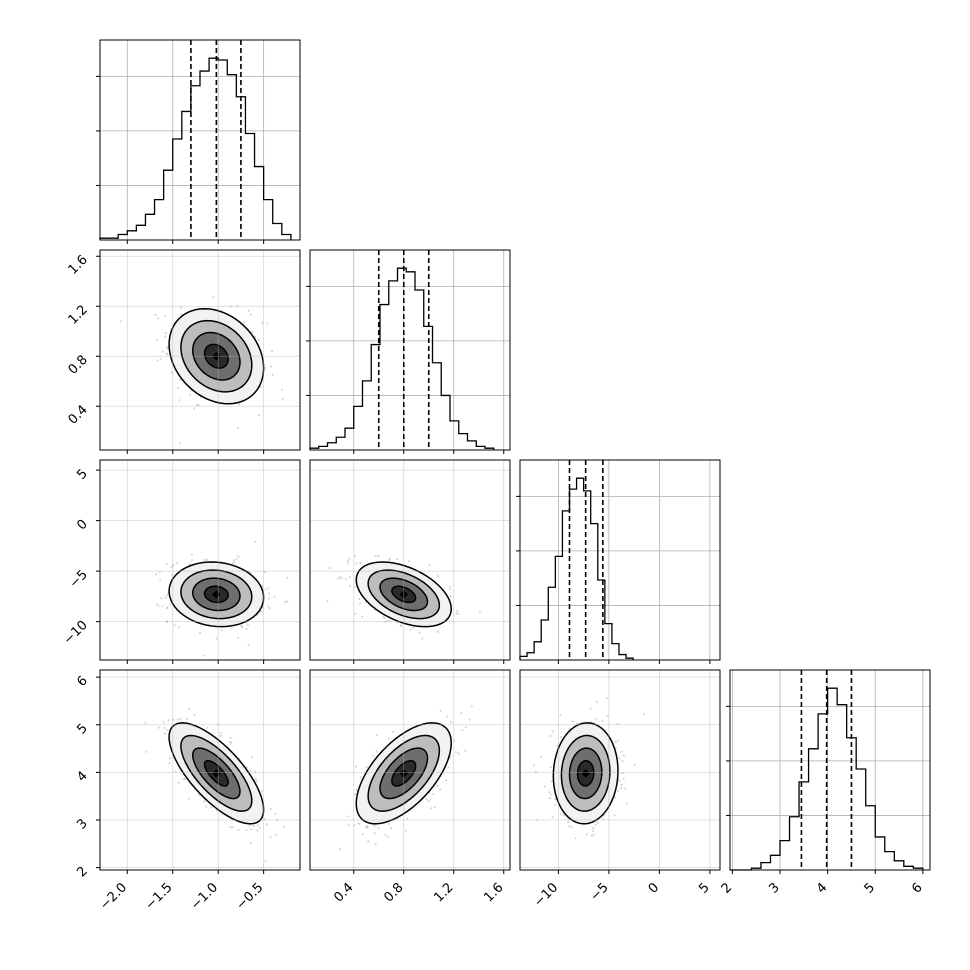 This screenshot has height=970, width=970. Describe the element at coordinates (870, 888) in the screenshot. I see `x-tick-label: 5` at that location.